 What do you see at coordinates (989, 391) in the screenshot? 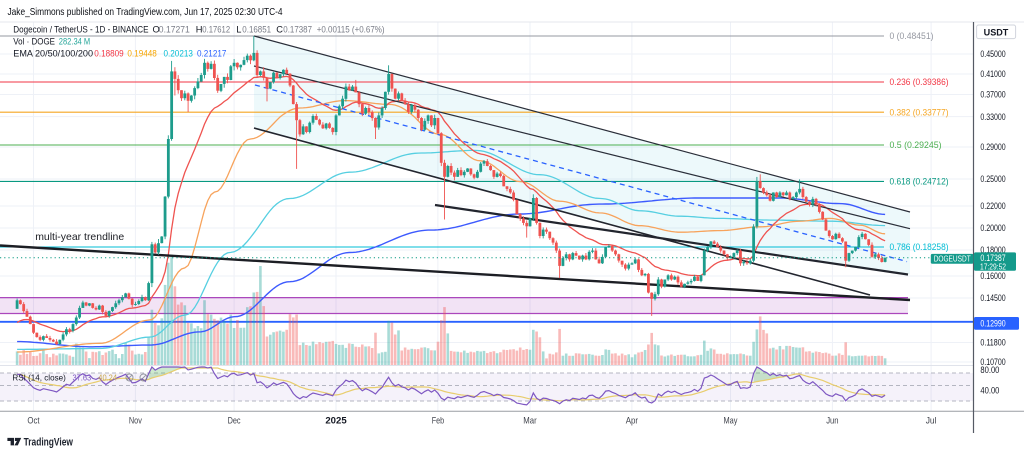
I see `svg-text: 40.00` at bounding box center [989, 391].